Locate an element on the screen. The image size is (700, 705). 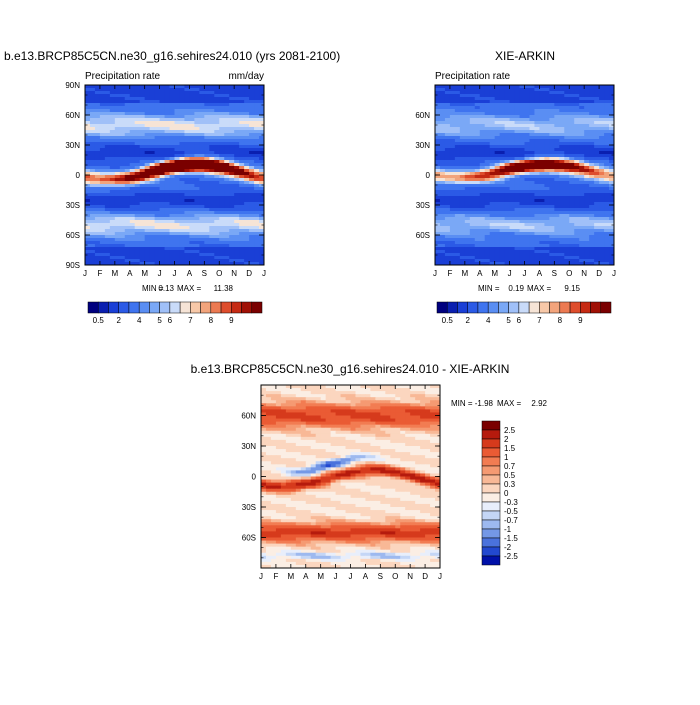
x-tick-label: S is located at coordinates (554, 273).